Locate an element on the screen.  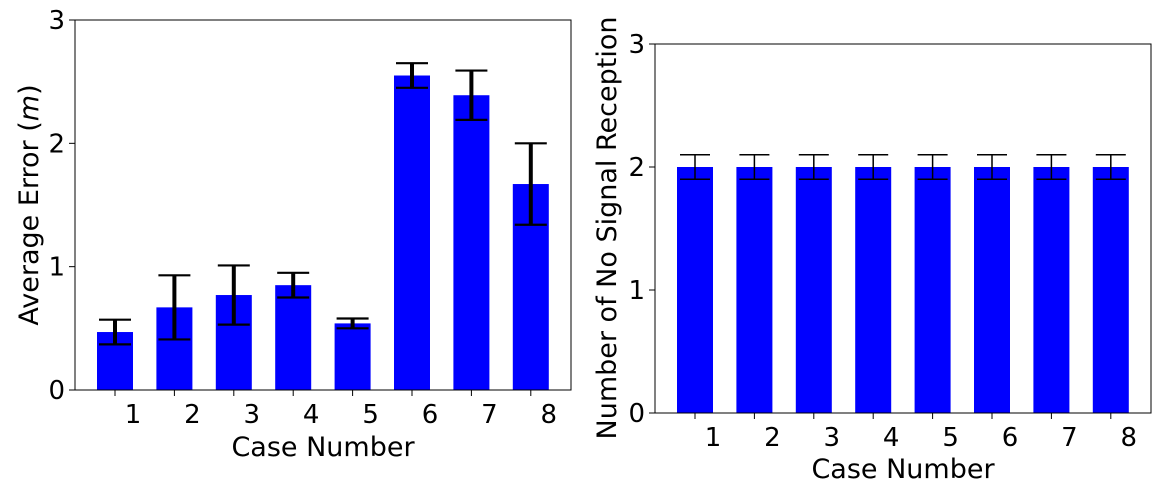
y-axis-label: Number of No Signal Reception is located at coordinates (607, 228).